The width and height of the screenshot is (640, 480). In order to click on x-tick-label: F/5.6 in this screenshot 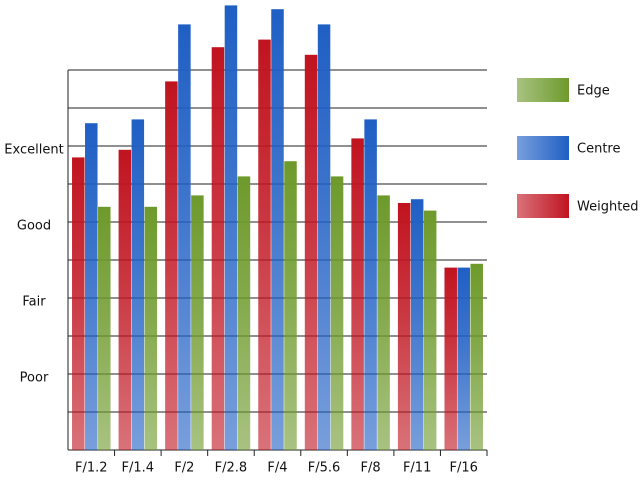, I will do `click(324, 468)`.